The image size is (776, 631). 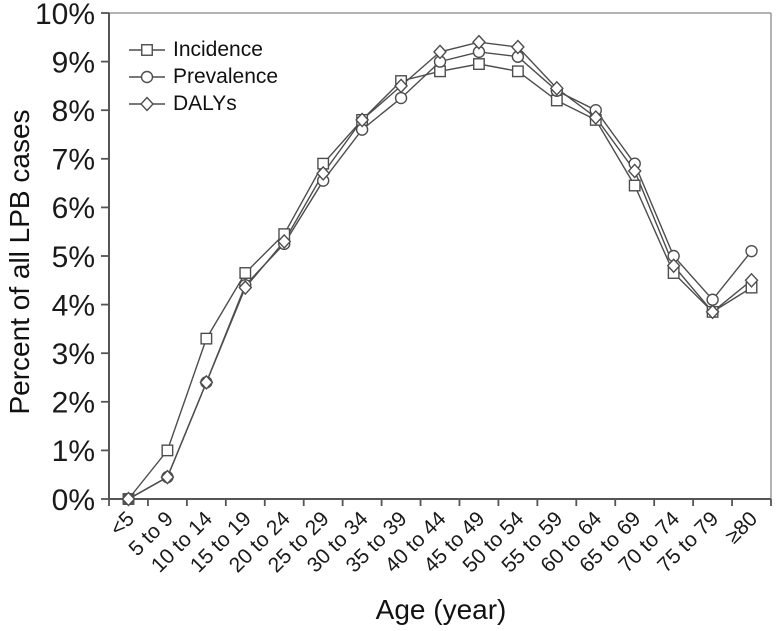 I want to click on legend: Incidence Prevalence DALYs, so click(x=203, y=76).